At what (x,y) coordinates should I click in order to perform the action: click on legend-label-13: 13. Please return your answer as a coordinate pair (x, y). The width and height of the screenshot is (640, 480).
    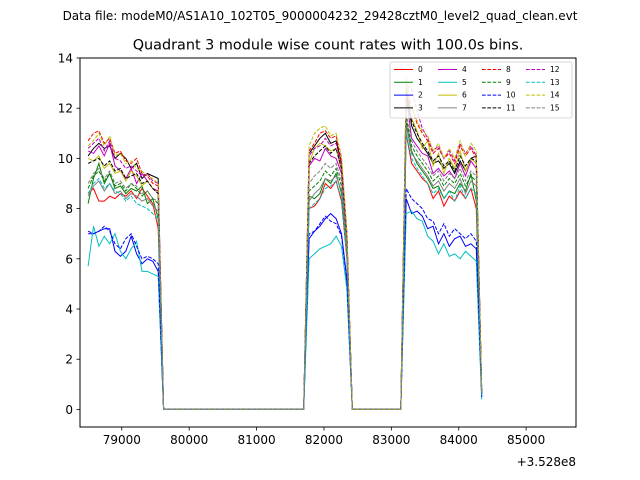
    Looking at the image, I should click on (555, 82).